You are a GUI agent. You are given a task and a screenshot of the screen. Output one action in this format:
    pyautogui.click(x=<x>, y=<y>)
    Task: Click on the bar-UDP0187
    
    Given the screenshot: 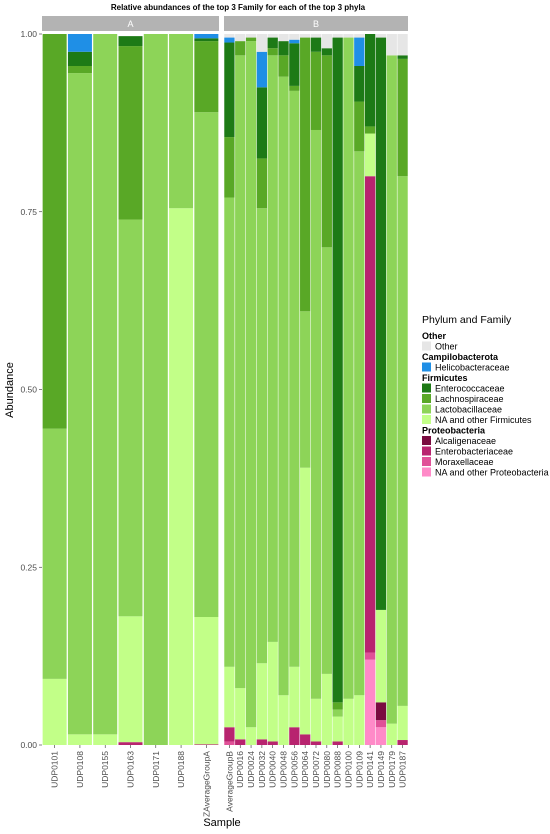 What is the action you would take?
    pyautogui.click(x=402, y=389)
    